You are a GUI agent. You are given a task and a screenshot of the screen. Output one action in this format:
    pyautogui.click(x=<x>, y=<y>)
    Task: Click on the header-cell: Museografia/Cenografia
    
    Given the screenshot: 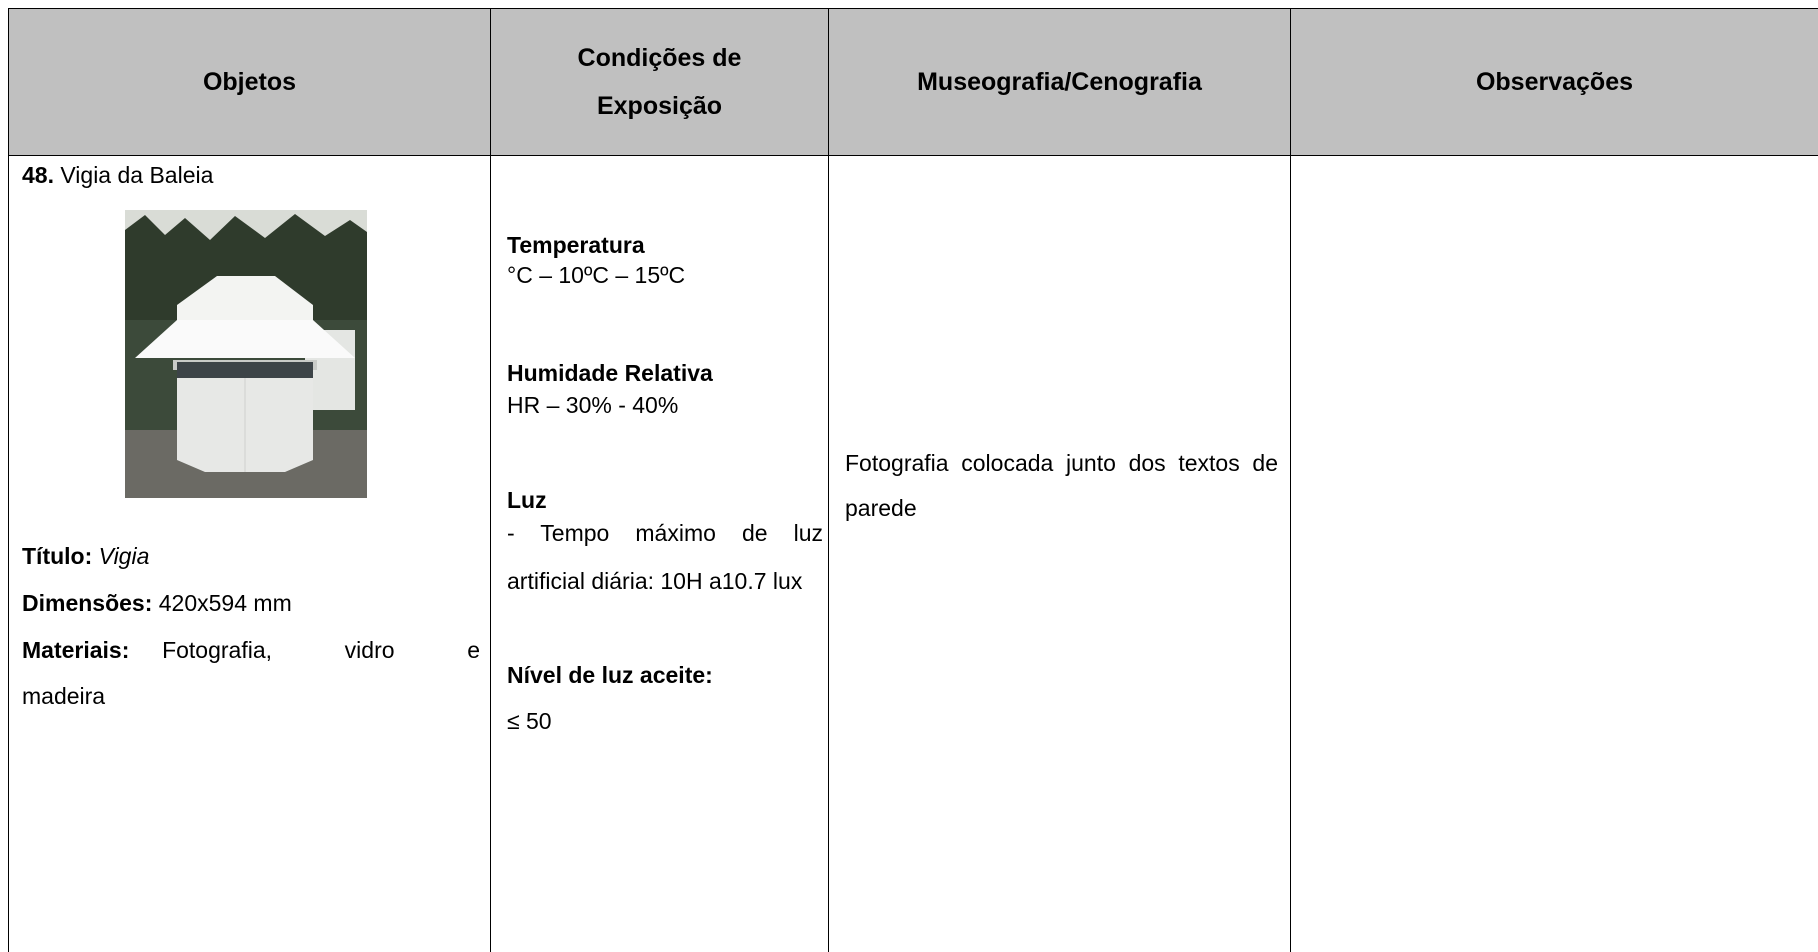 What is the action you would take?
    pyautogui.click(x=1059, y=82)
    